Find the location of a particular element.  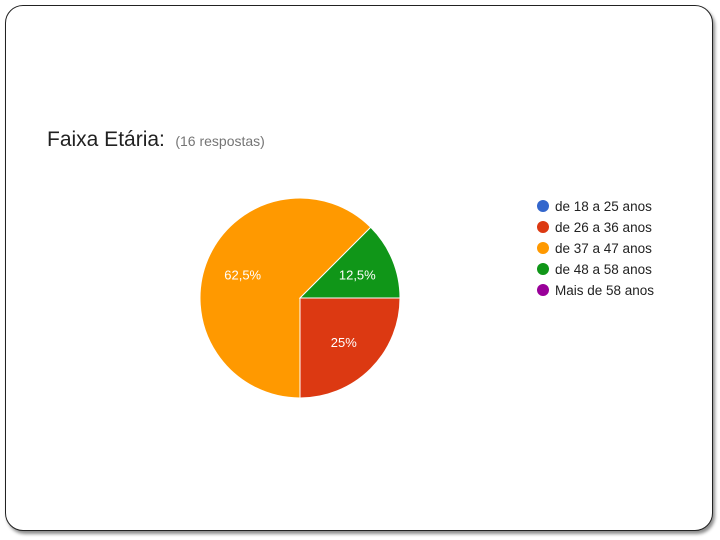

chart-title-block: Faixa Etária: (16 respostas) is located at coordinates (156, 140).